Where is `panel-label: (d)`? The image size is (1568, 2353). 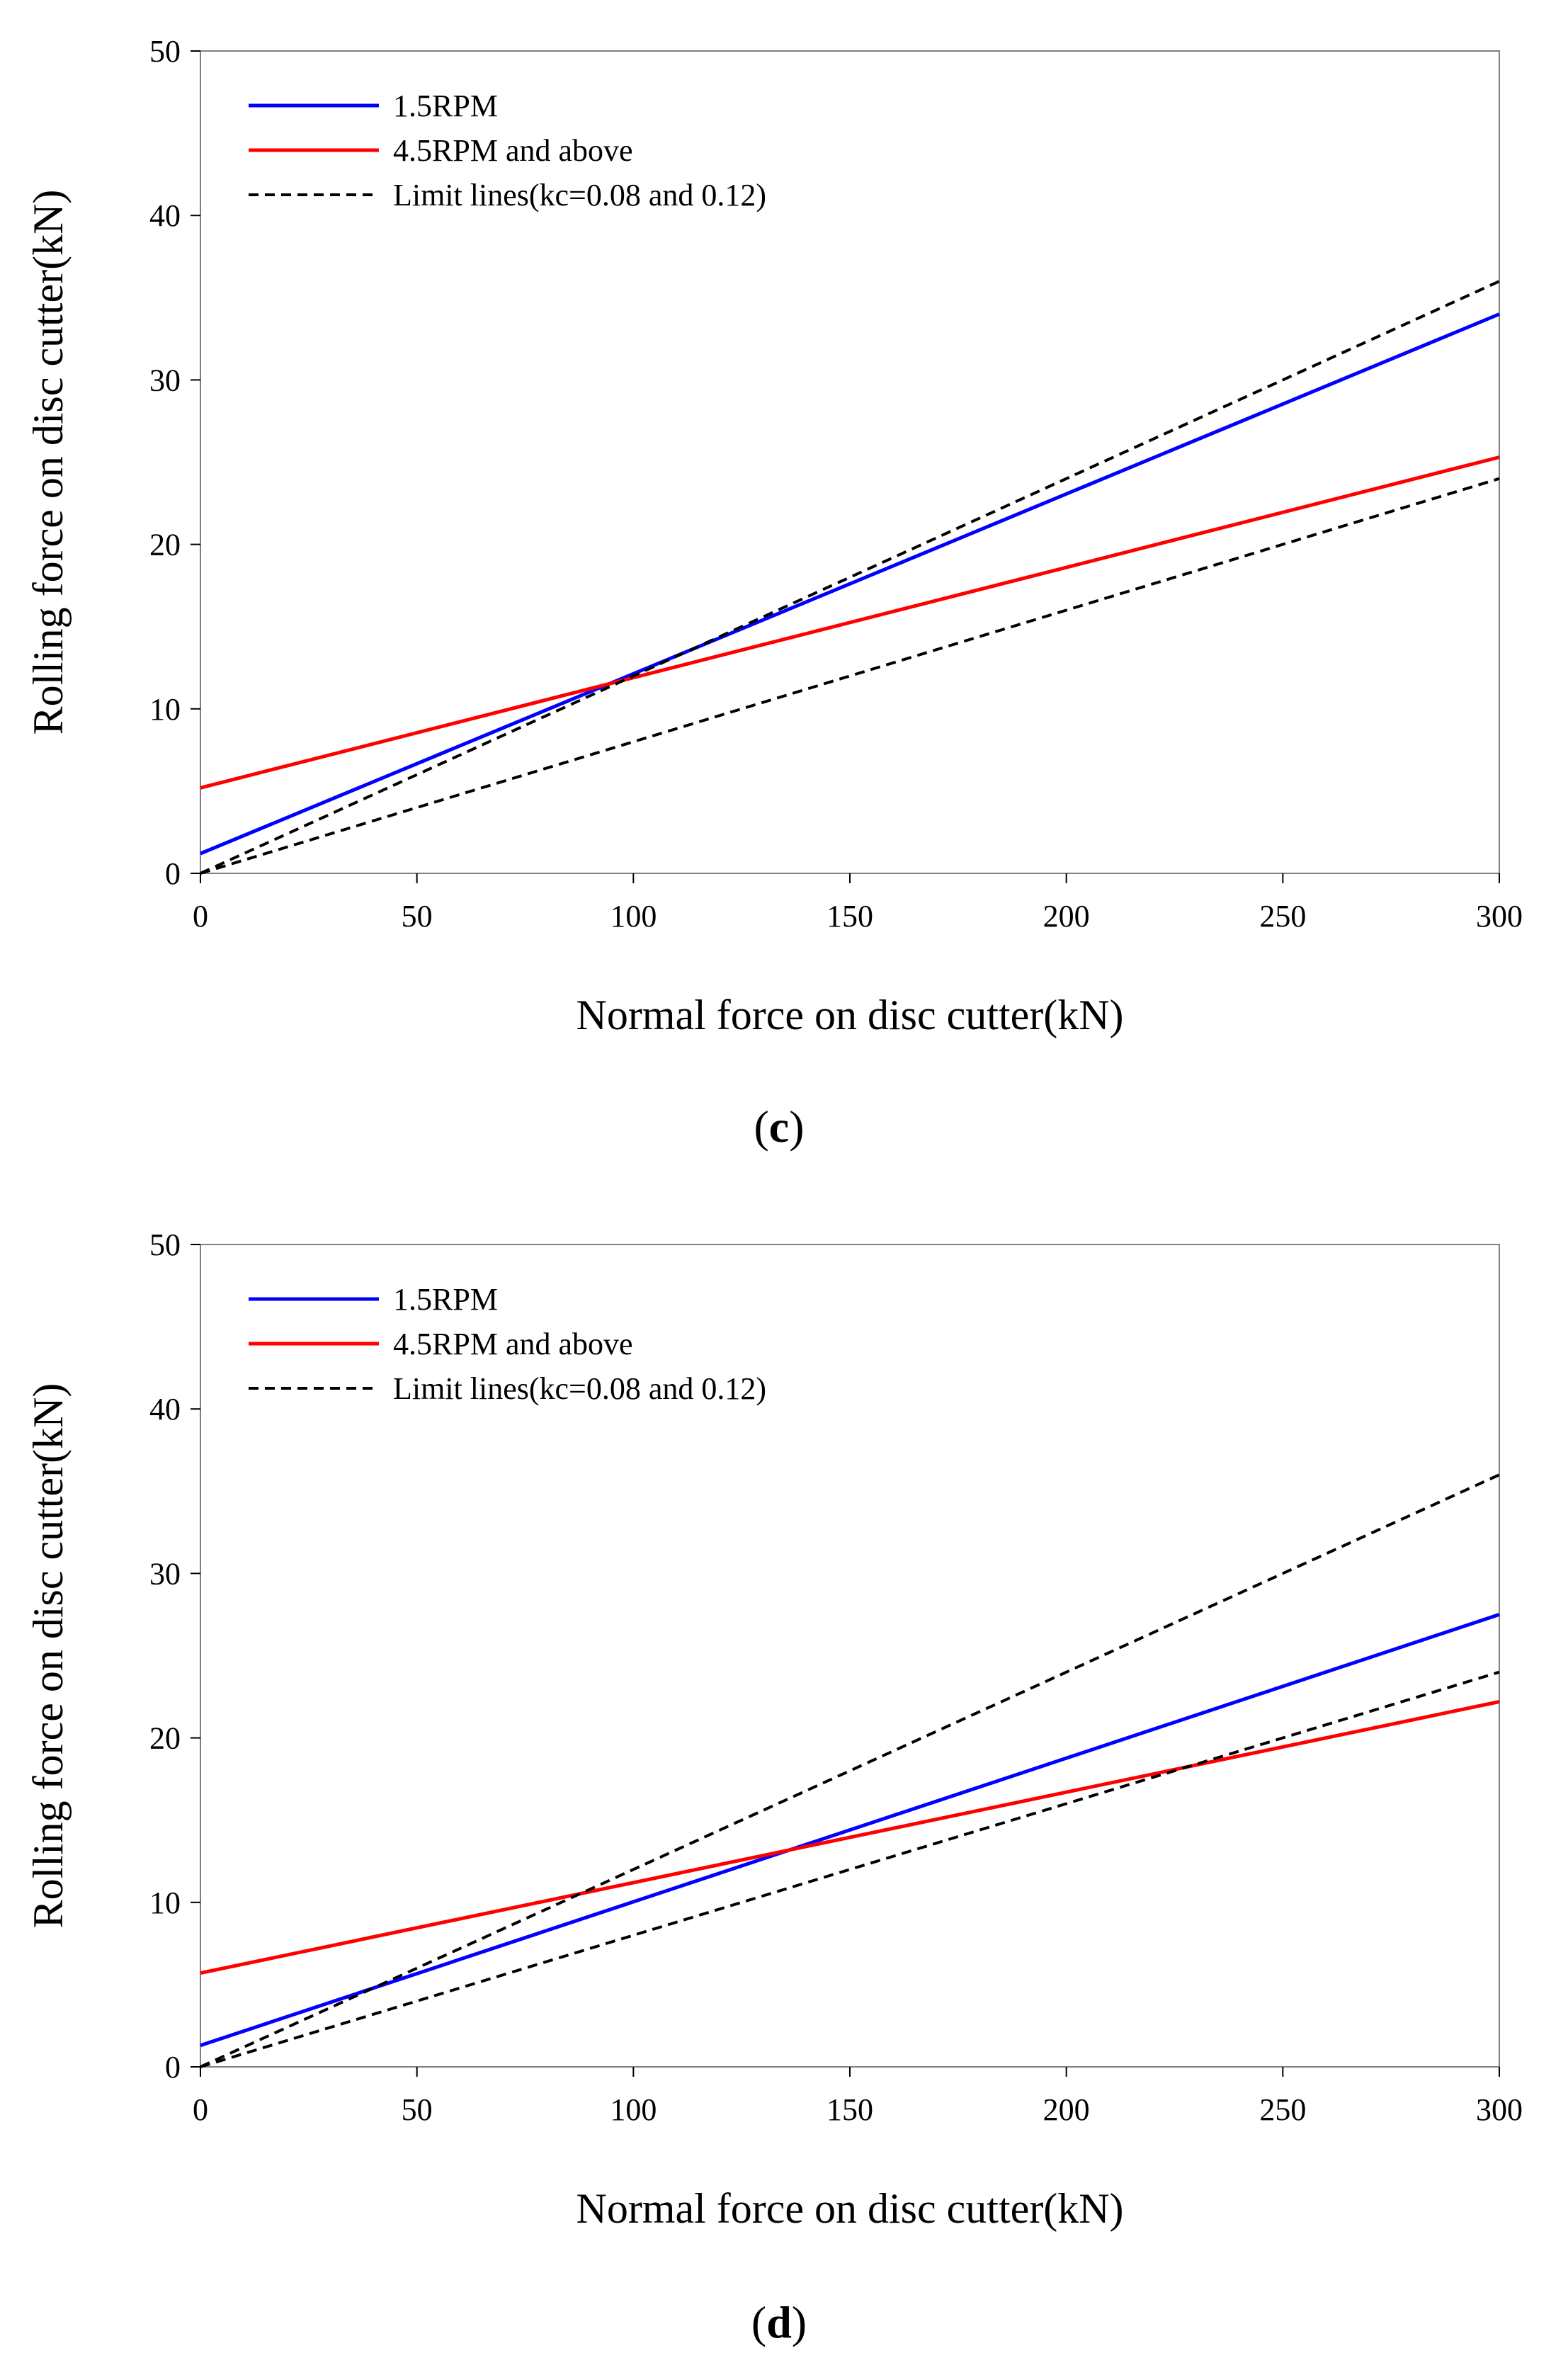 panel-label: (d) is located at coordinates (779, 2322).